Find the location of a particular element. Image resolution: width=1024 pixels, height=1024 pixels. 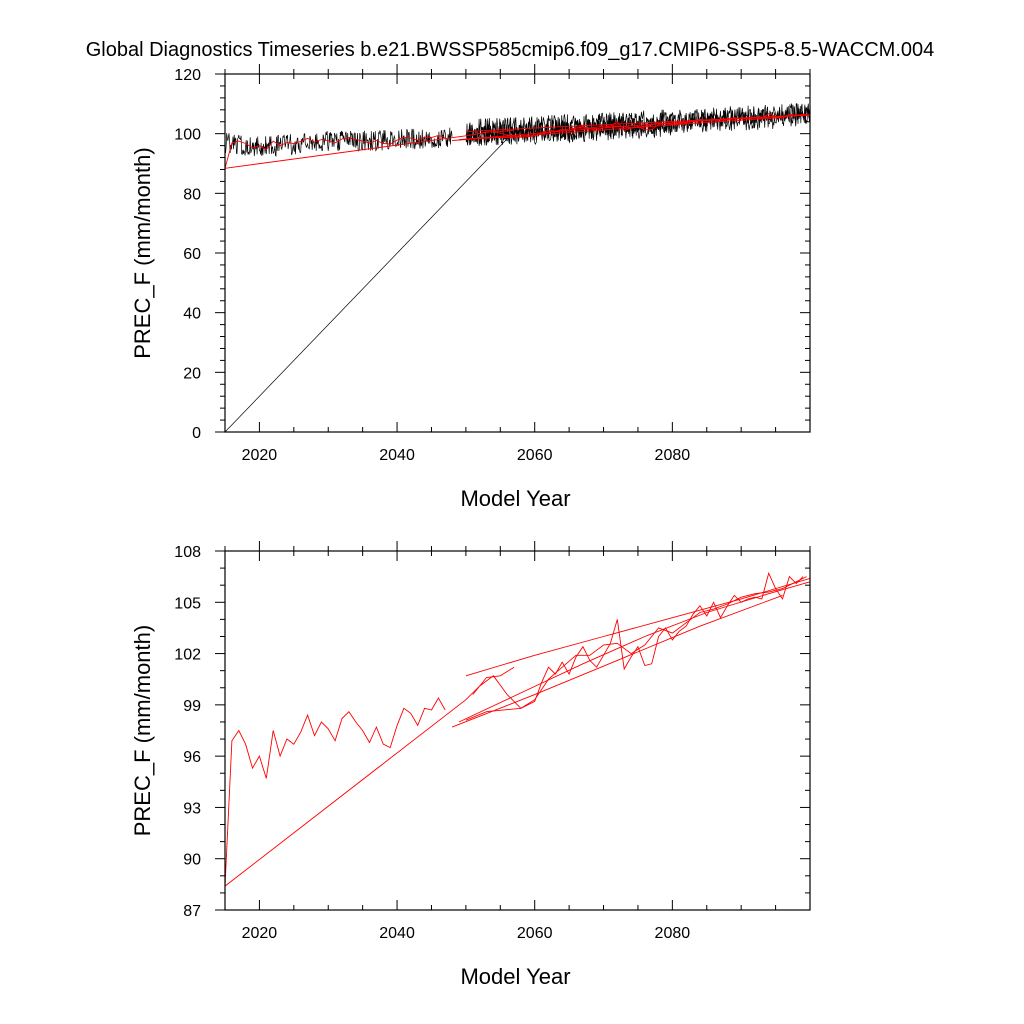

y-tick-label: 96 is located at coordinates (192, 757).